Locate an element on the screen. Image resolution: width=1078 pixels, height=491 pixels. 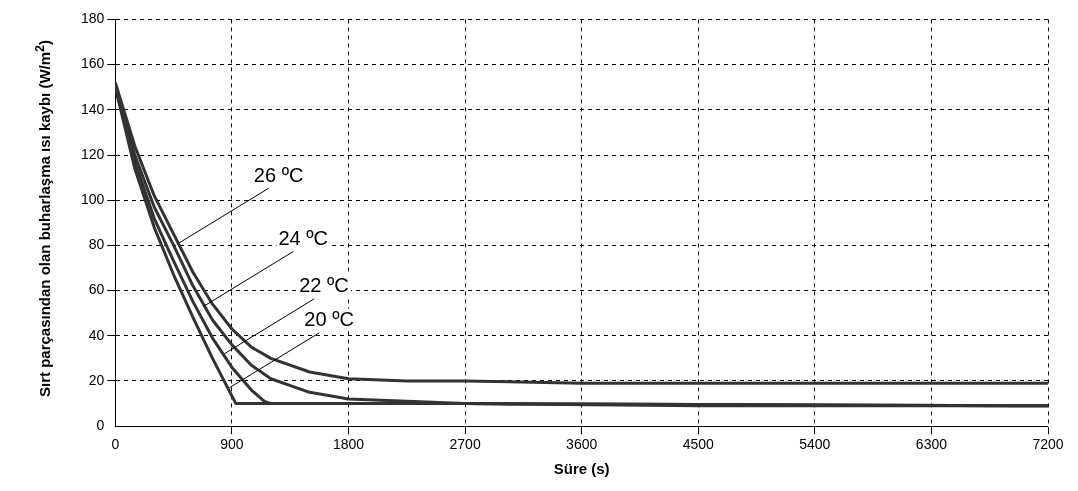
y-tick-label: 0 is located at coordinates (100, 425).